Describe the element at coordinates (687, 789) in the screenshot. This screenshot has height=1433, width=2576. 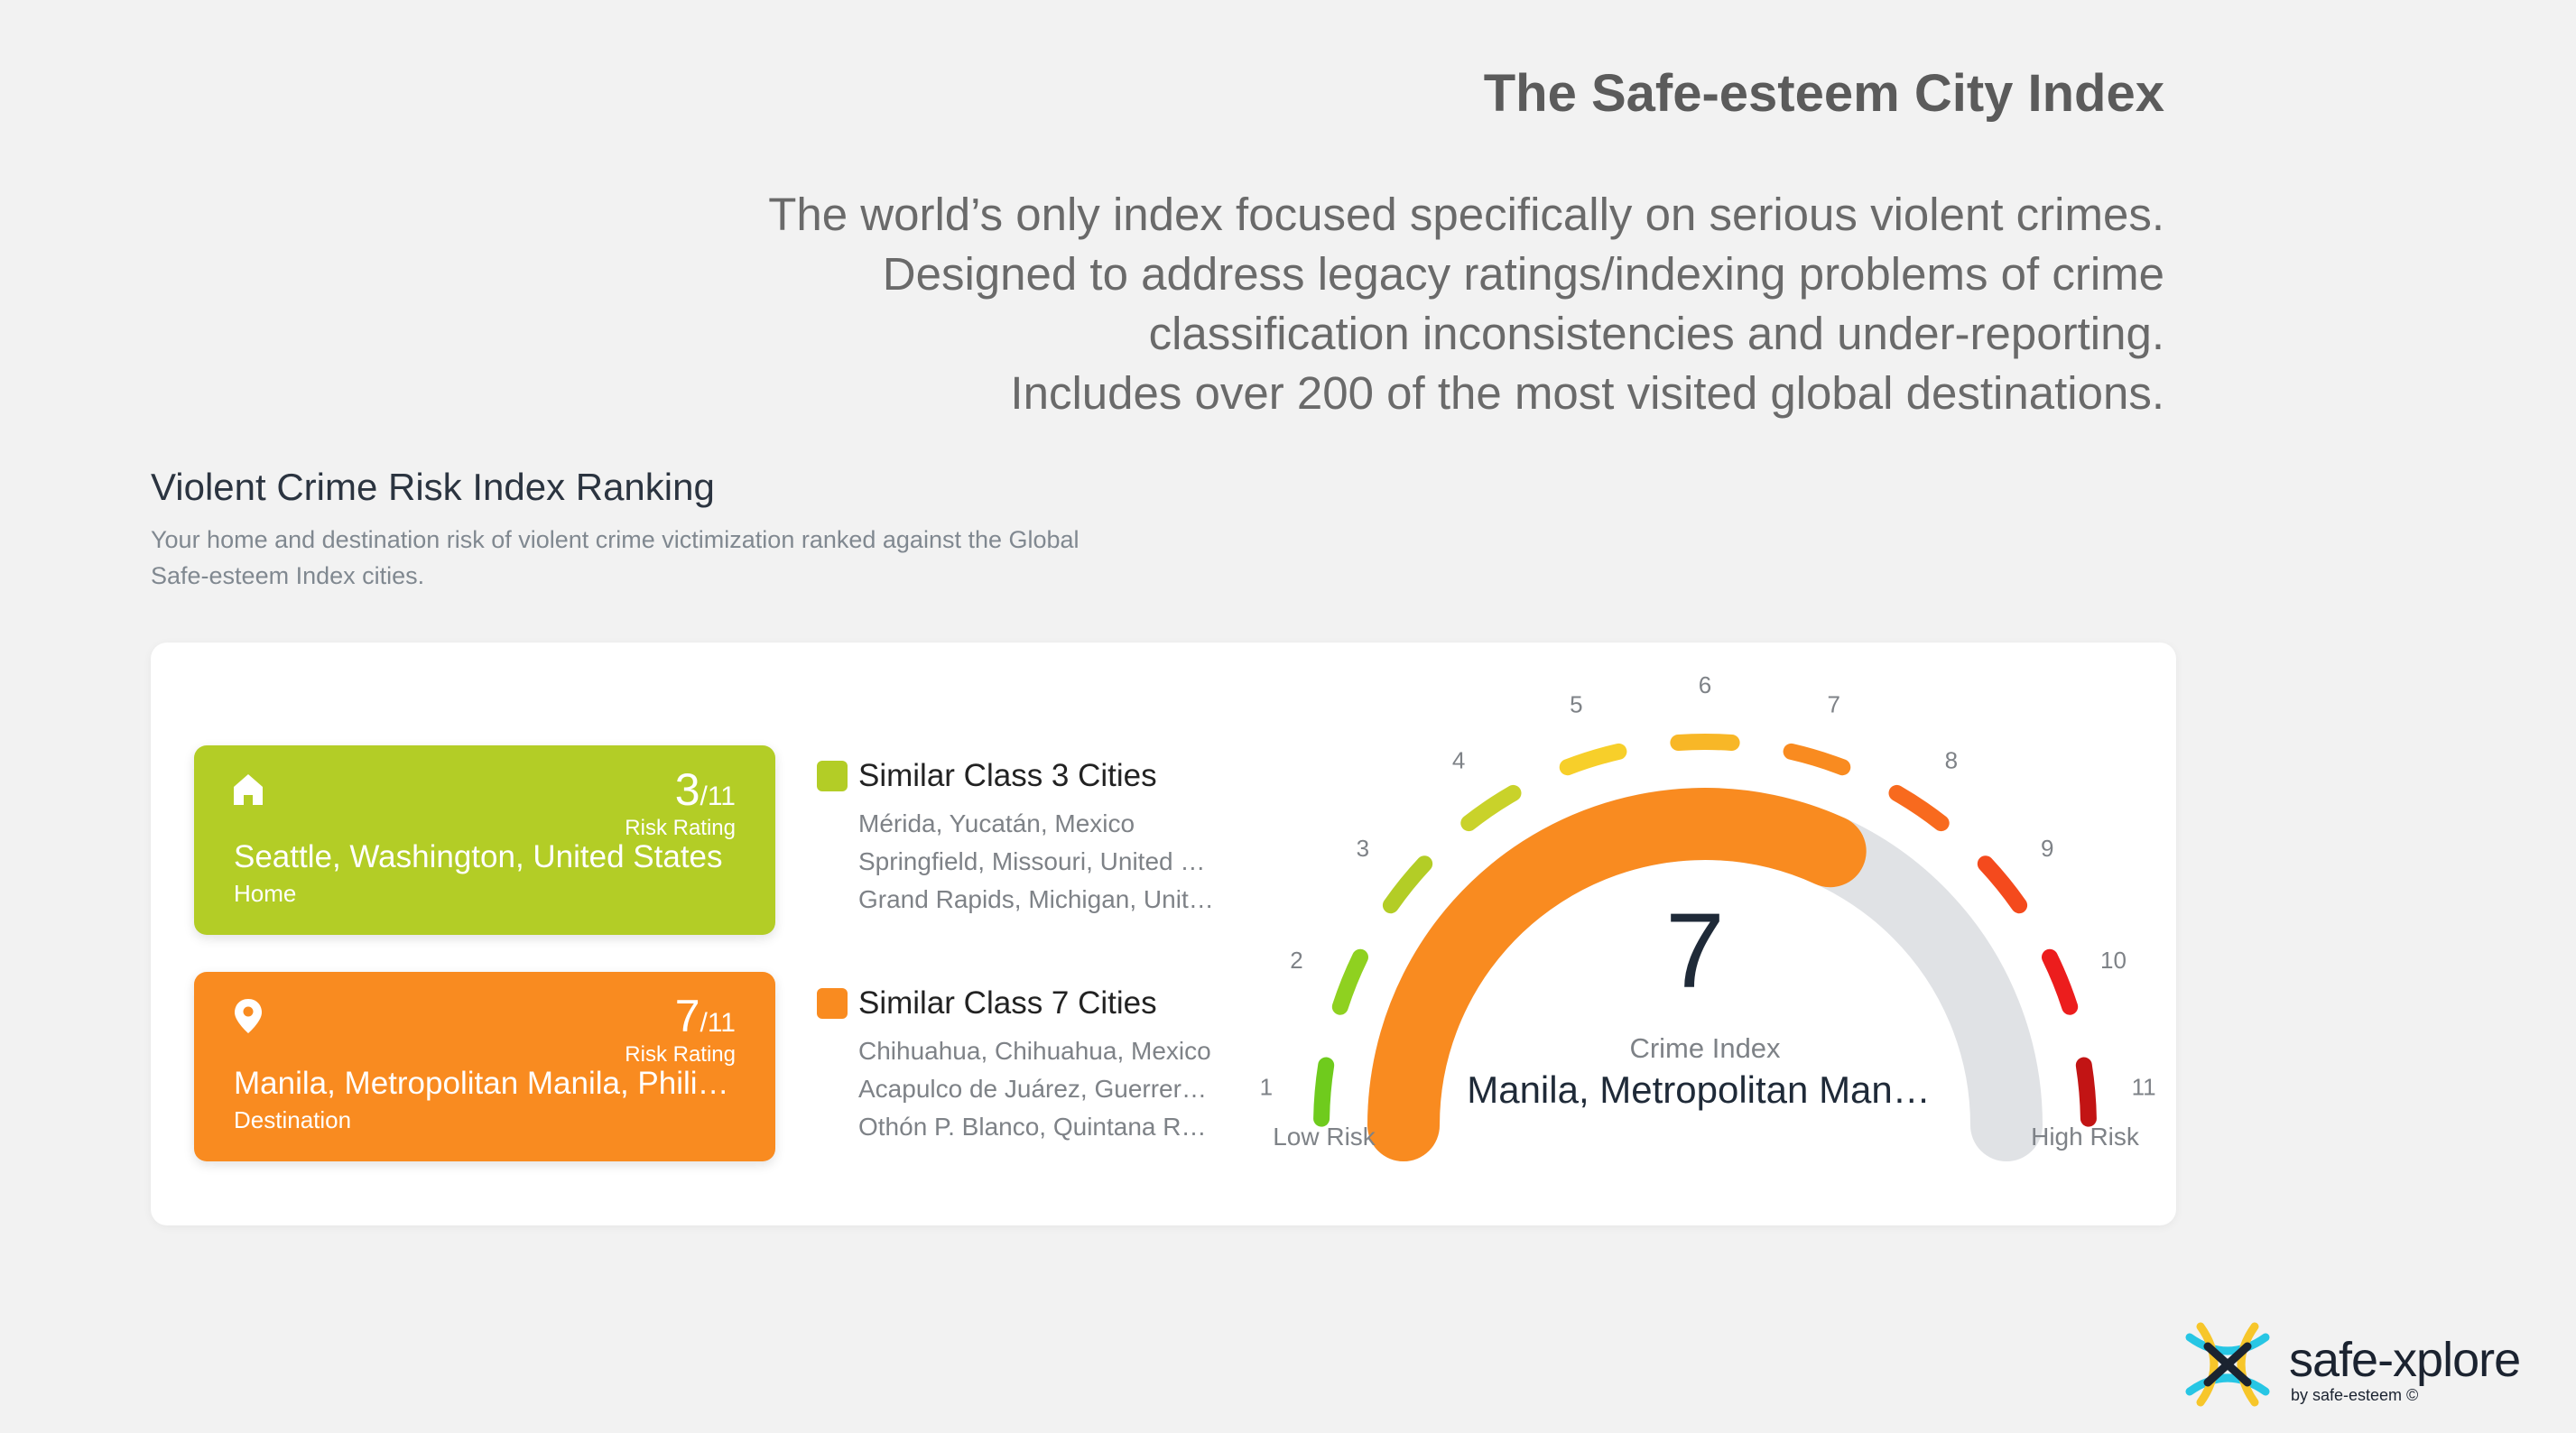
I see `home-rating-value: 3` at that location.